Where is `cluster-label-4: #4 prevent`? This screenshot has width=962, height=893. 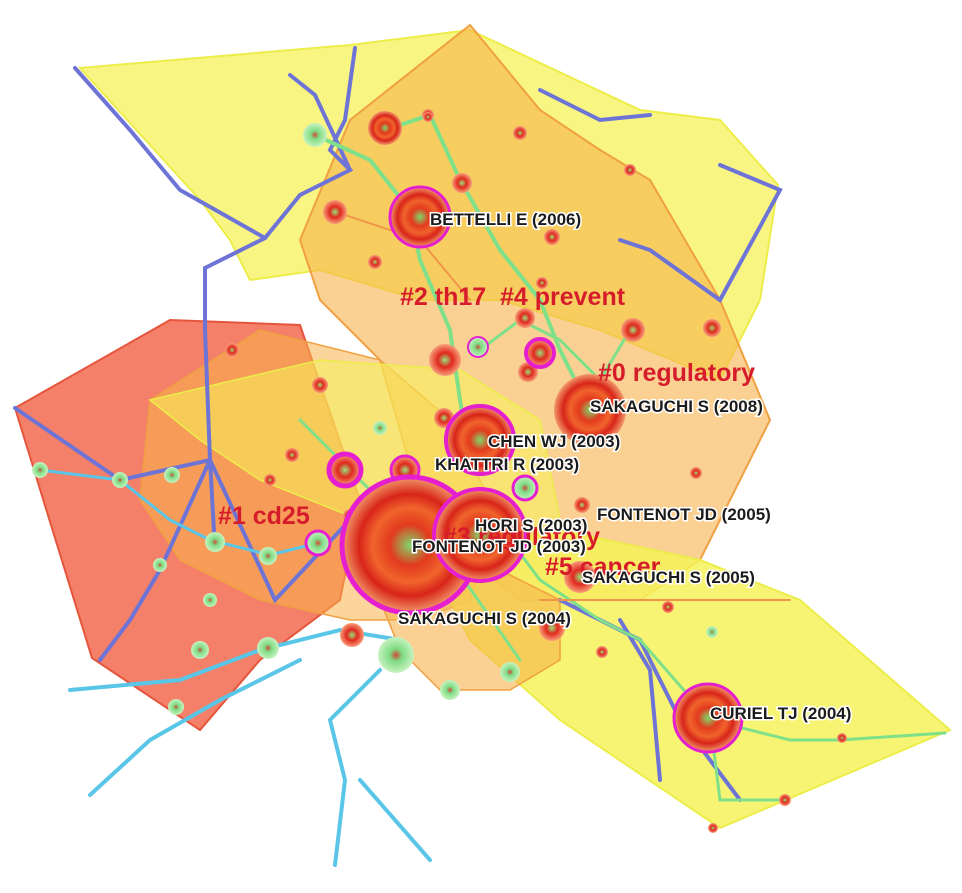
cluster-label-4: #4 prevent is located at coordinates (563, 297).